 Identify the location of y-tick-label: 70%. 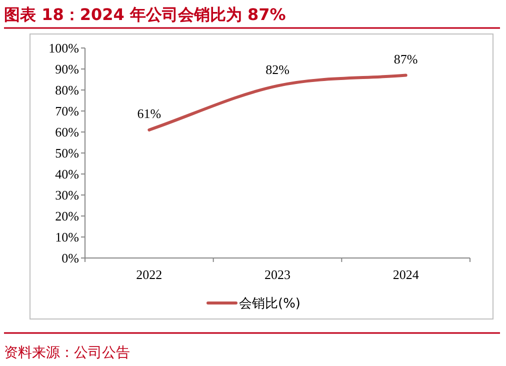
(67, 111).